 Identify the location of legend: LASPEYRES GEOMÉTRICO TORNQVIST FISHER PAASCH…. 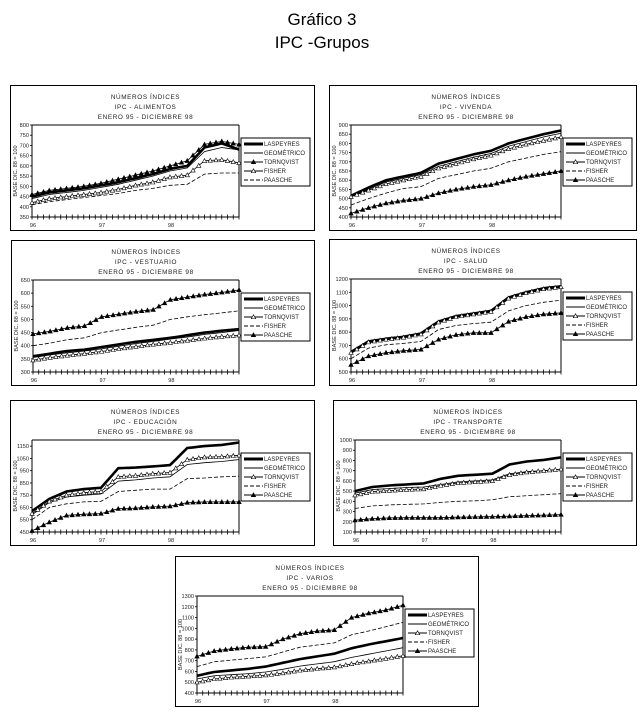
(597, 162).